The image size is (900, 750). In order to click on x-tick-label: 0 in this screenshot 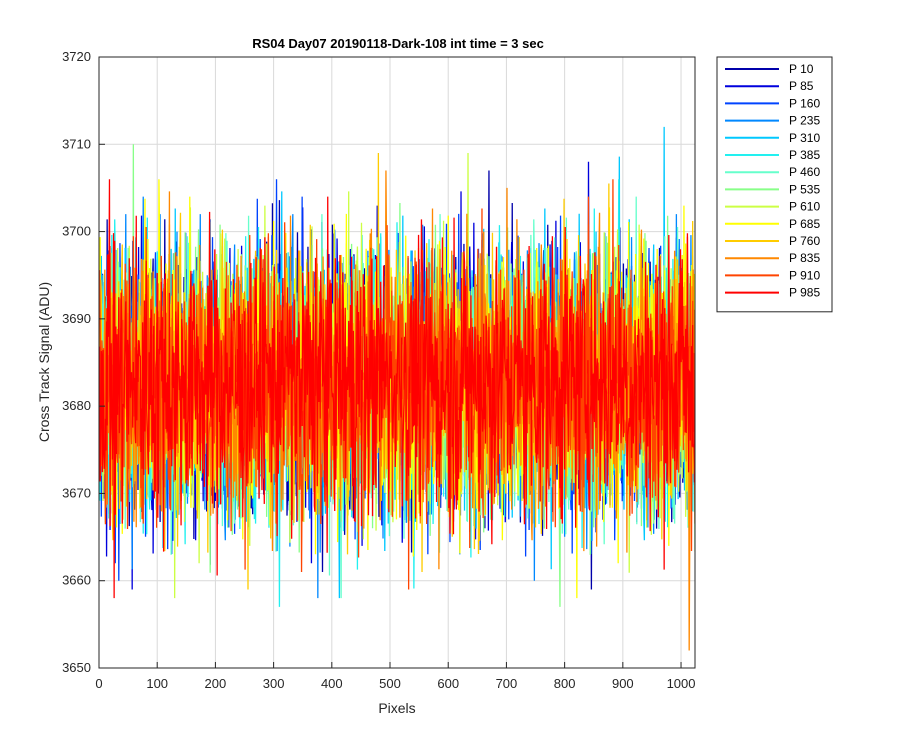, I will do `click(98, 683)`.